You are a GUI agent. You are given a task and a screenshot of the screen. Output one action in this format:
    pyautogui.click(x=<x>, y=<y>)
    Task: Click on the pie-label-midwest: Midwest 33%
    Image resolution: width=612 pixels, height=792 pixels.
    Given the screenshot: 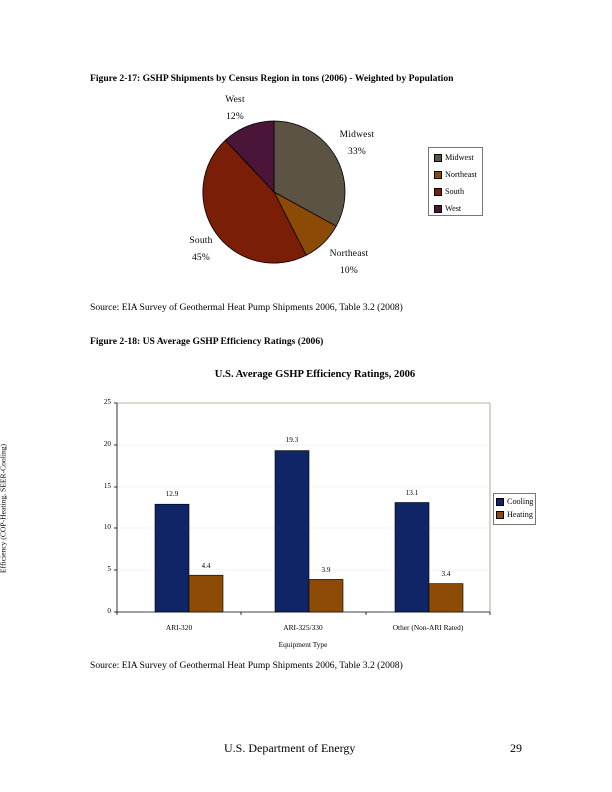 What is the action you would take?
    pyautogui.click(x=357, y=144)
    